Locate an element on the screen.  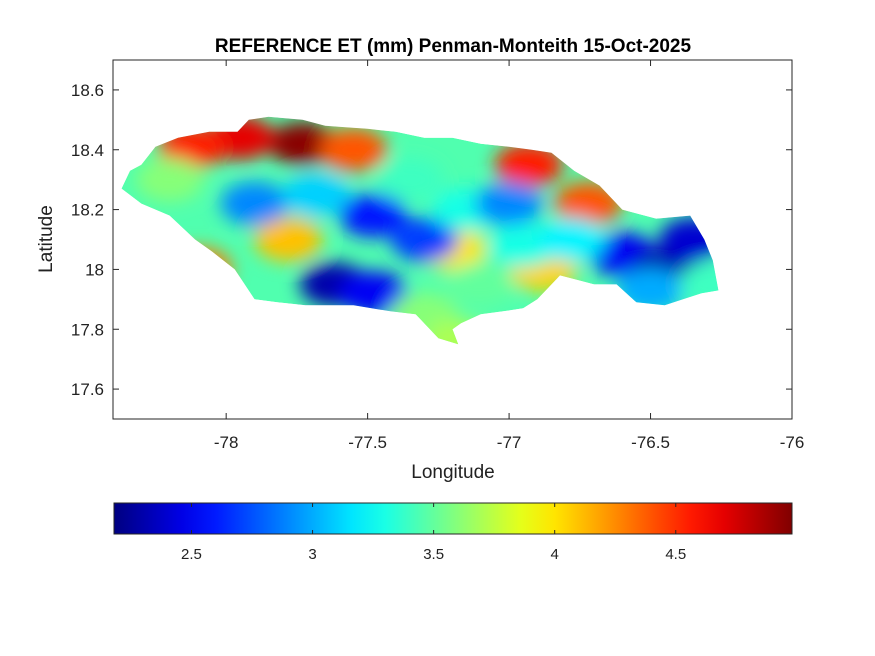
y-tick-label: 18.2 is located at coordinates (87, 210).